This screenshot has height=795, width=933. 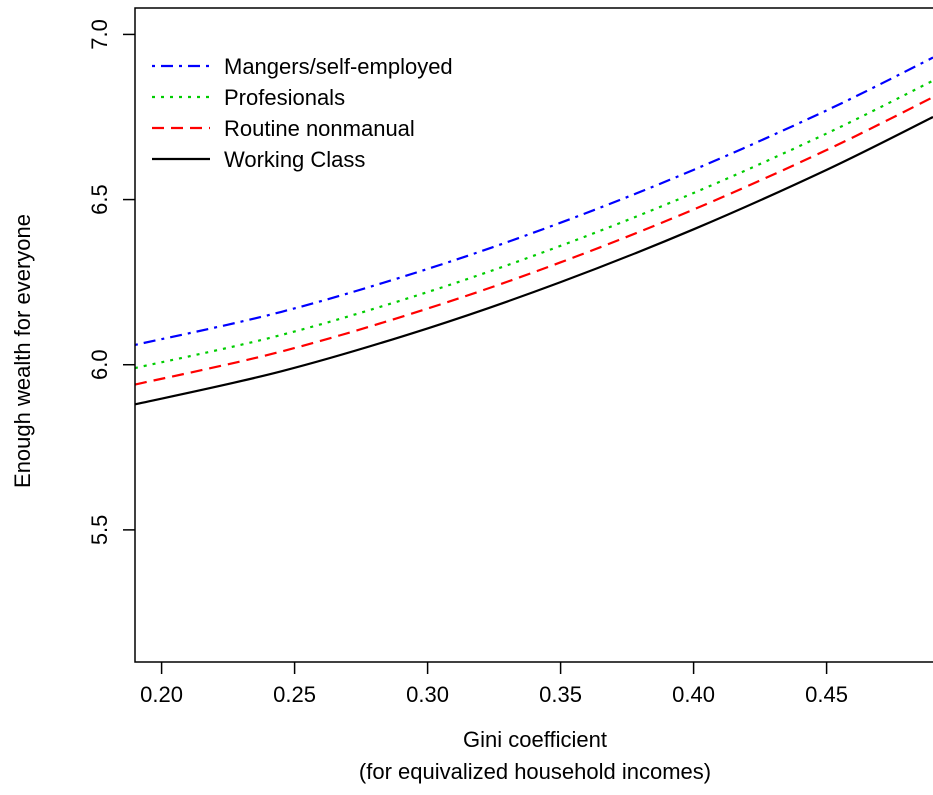 What do you see at coordinates (284, 97) in the screenshot?
I see `legend-label: Profesionals` at bounding box center [284, 97].